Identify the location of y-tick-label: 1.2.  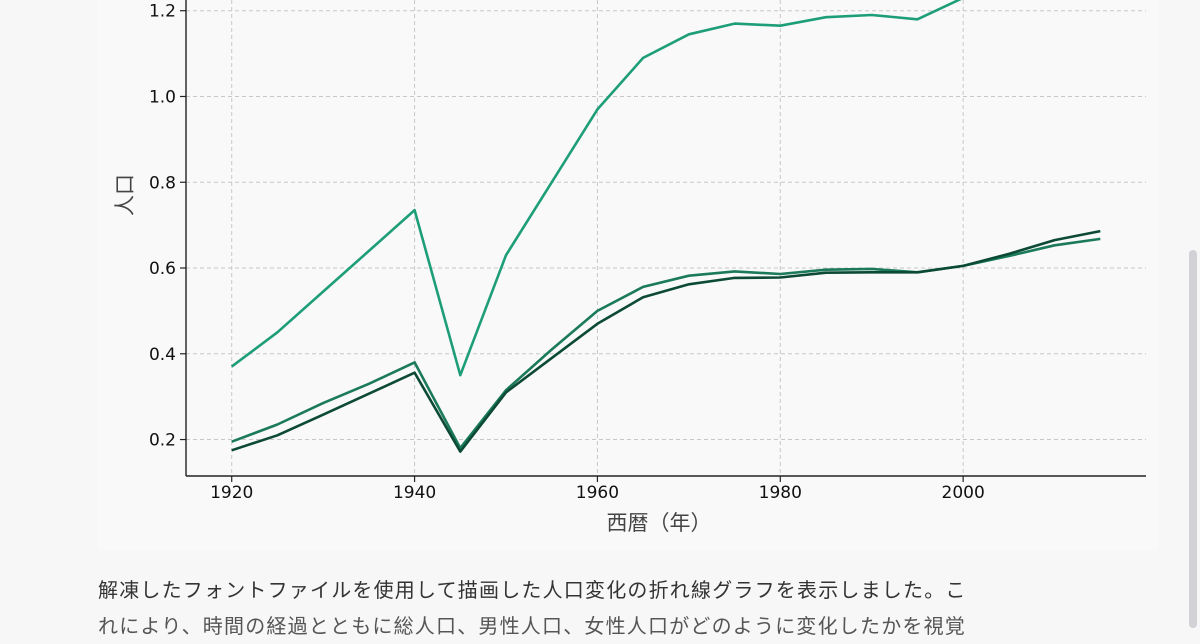
(162, 12).